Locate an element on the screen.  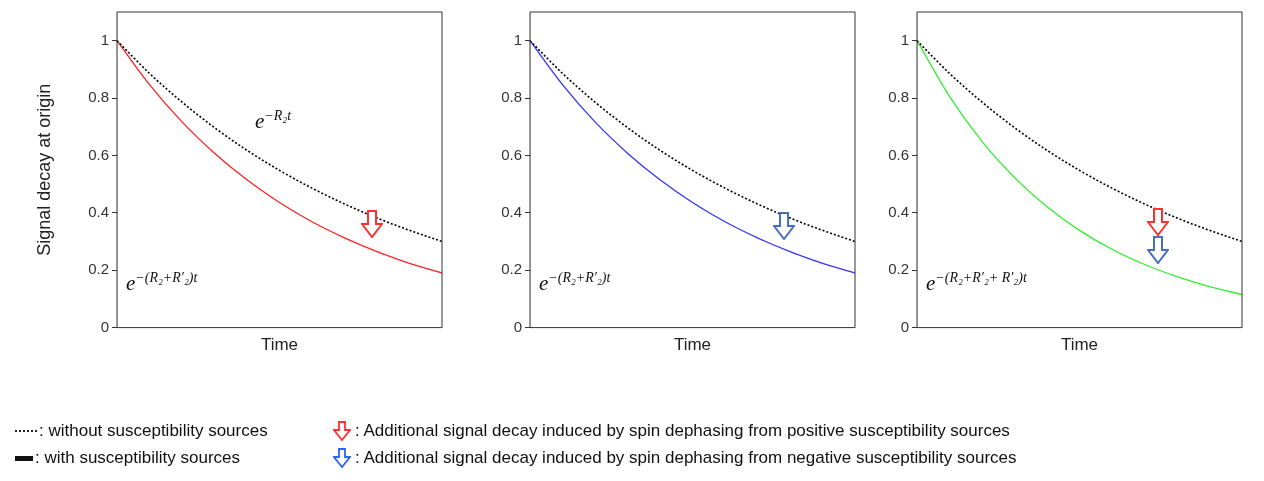
text: : Additional signal decay induced by spin dephasing from positive susceptibility sources is located at coordinates (682, 431).